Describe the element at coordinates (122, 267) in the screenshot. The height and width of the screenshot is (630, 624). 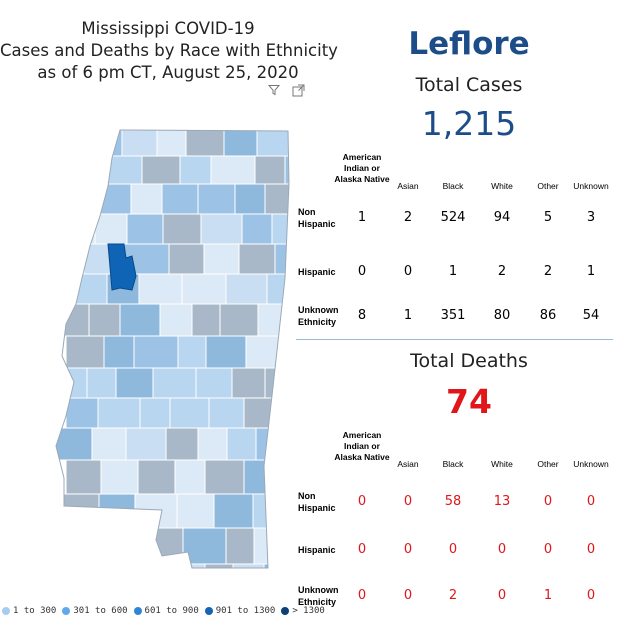
I see `leflore-county` at that location.